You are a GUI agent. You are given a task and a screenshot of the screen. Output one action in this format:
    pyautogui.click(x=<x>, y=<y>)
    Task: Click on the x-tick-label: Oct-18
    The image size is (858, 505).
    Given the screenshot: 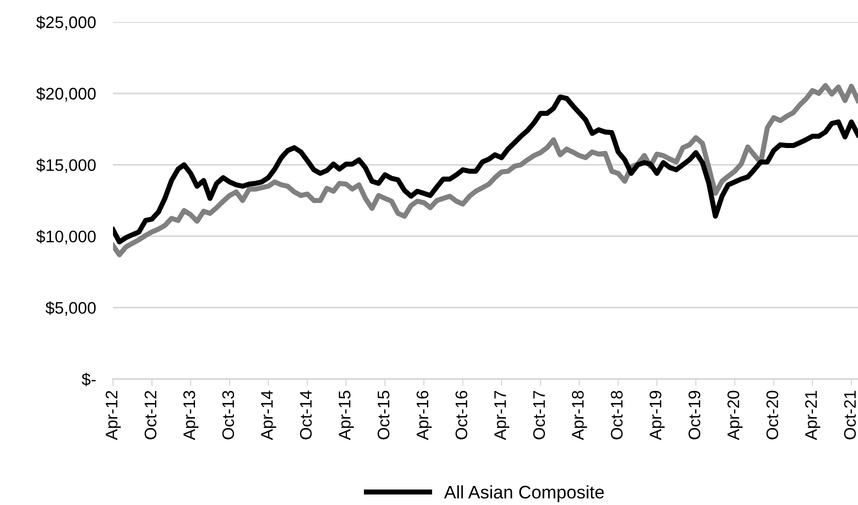 What is the action you would take?
    pyautogui.click(x=616, y=415)
    